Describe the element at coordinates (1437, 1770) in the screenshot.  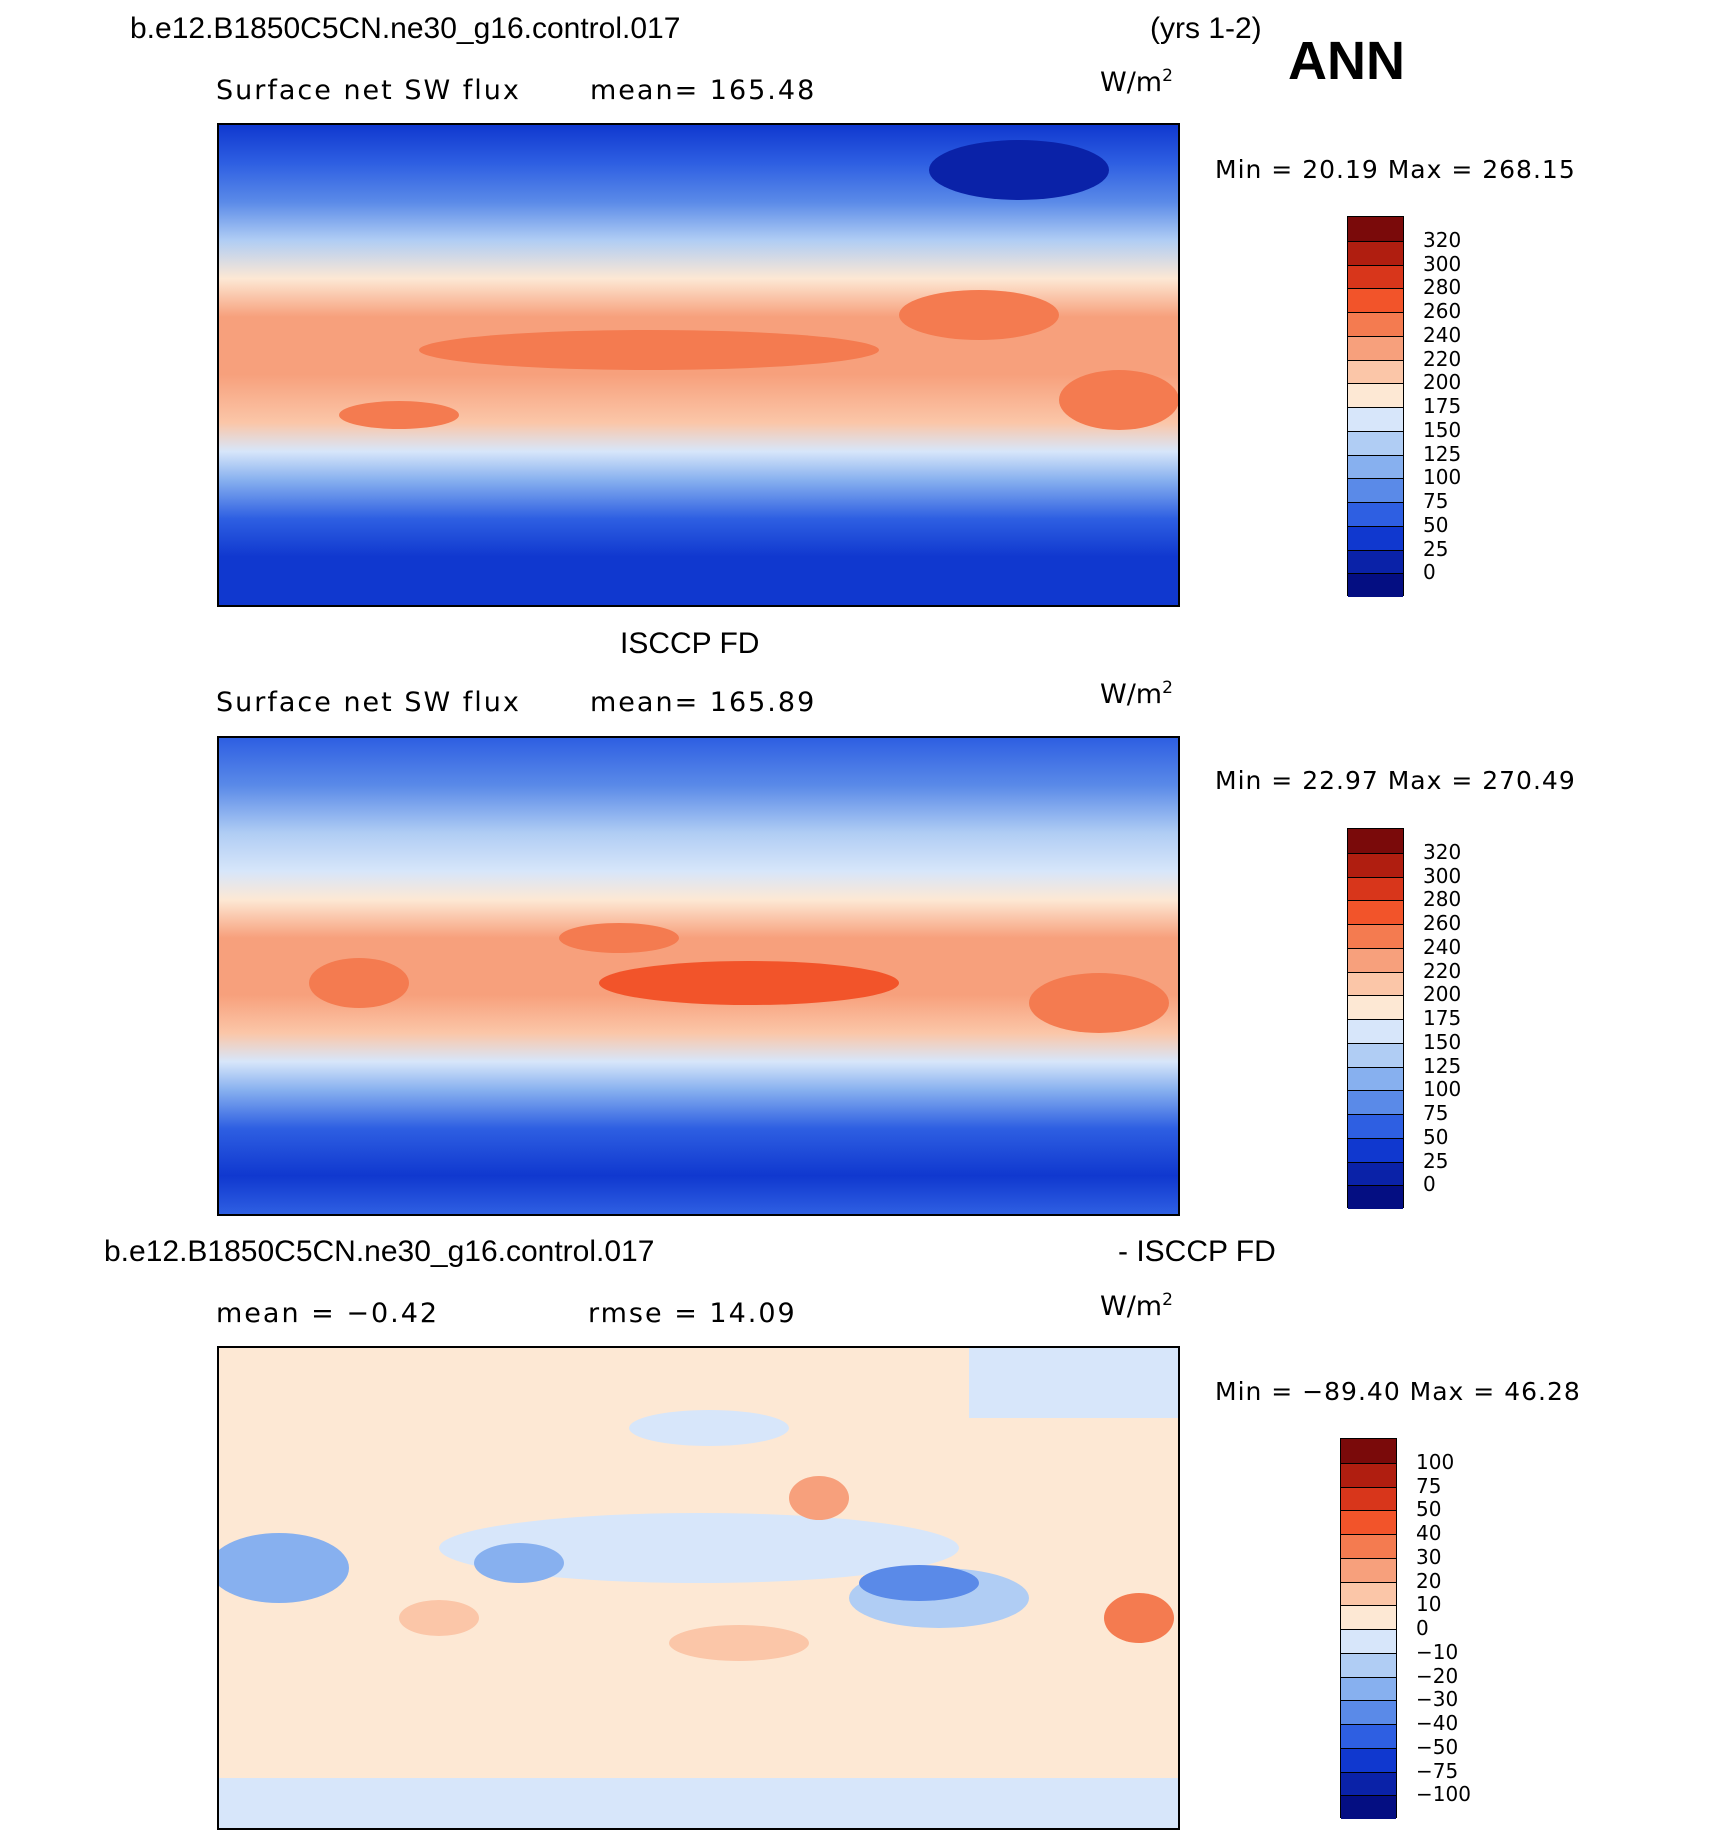
I see `colorbar-tick-label: −75` at that location.